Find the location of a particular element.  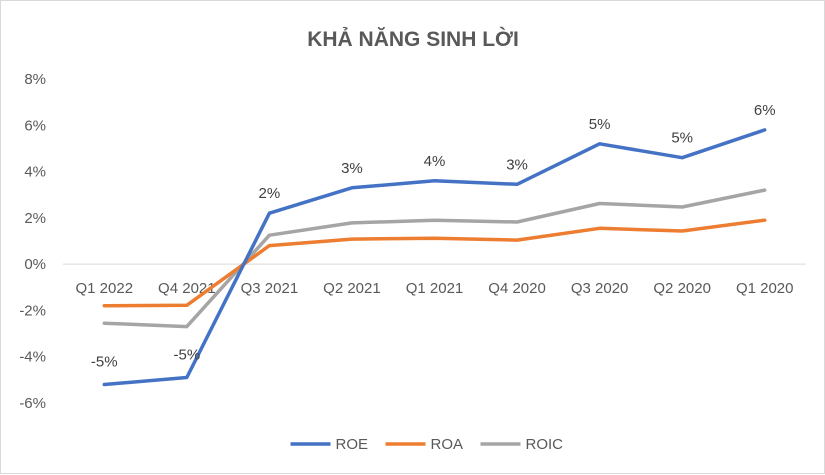

legend-label: ROA is located at coordinates (447, 444).